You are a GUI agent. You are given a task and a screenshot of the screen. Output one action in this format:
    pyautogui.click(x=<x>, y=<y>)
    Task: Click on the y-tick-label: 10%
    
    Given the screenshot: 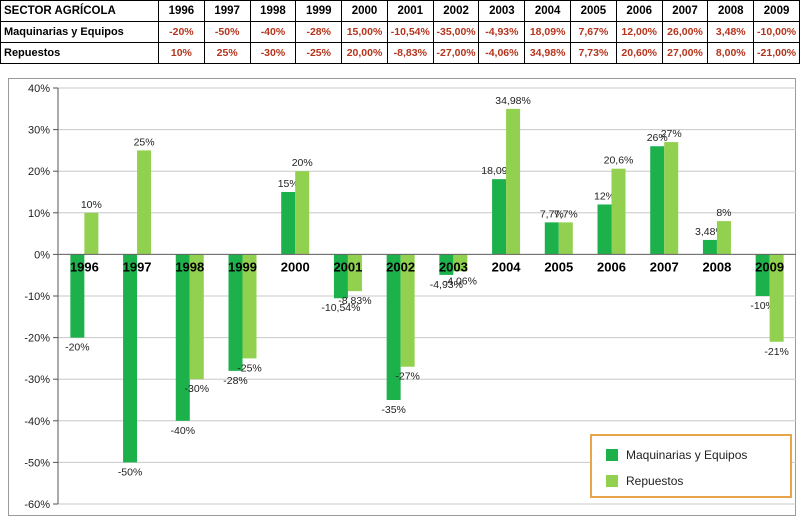 What is the action you would take?
    pyautogui.click(x=39, y=214)
    